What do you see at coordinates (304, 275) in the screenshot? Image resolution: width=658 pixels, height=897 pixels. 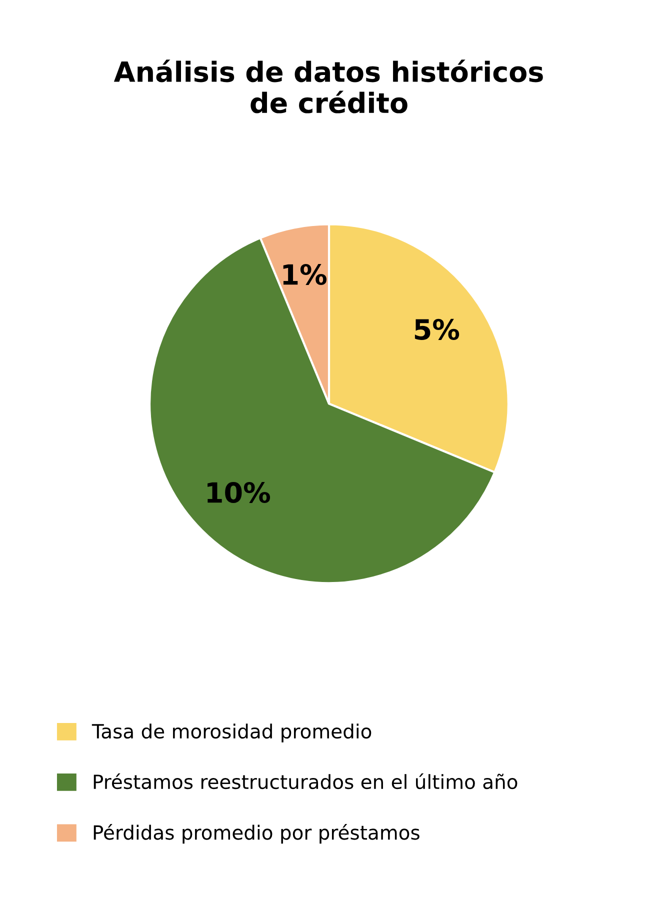 I see `data-label: 1%` at bounding box center [304, 275].